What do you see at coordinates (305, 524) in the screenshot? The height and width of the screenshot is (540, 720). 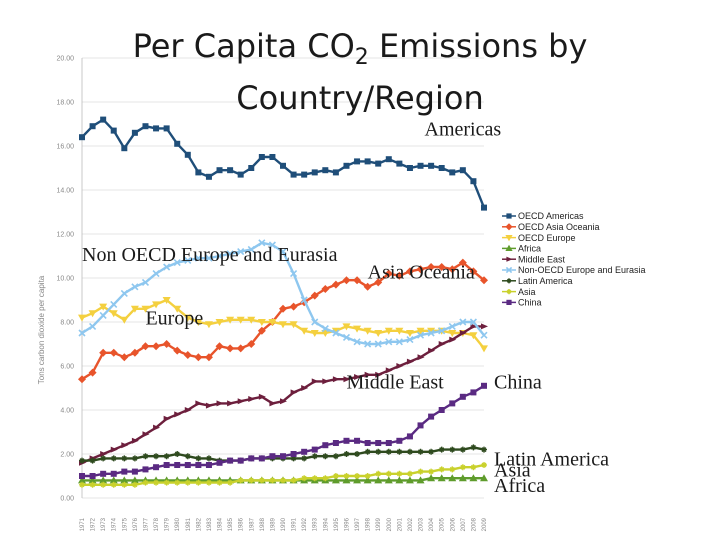 I see `x-tick-label: 1992` at bounding box center [305, 524].